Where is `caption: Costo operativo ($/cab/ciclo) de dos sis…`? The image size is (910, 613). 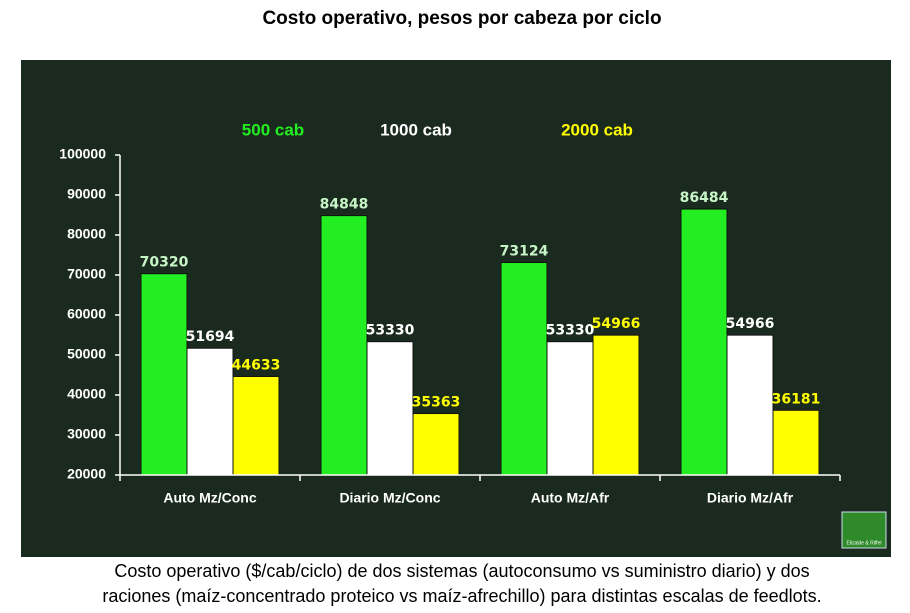 caption: Costo operativo ($/cab/ciclo) de dos sis… is located at coordinates (461, 571).